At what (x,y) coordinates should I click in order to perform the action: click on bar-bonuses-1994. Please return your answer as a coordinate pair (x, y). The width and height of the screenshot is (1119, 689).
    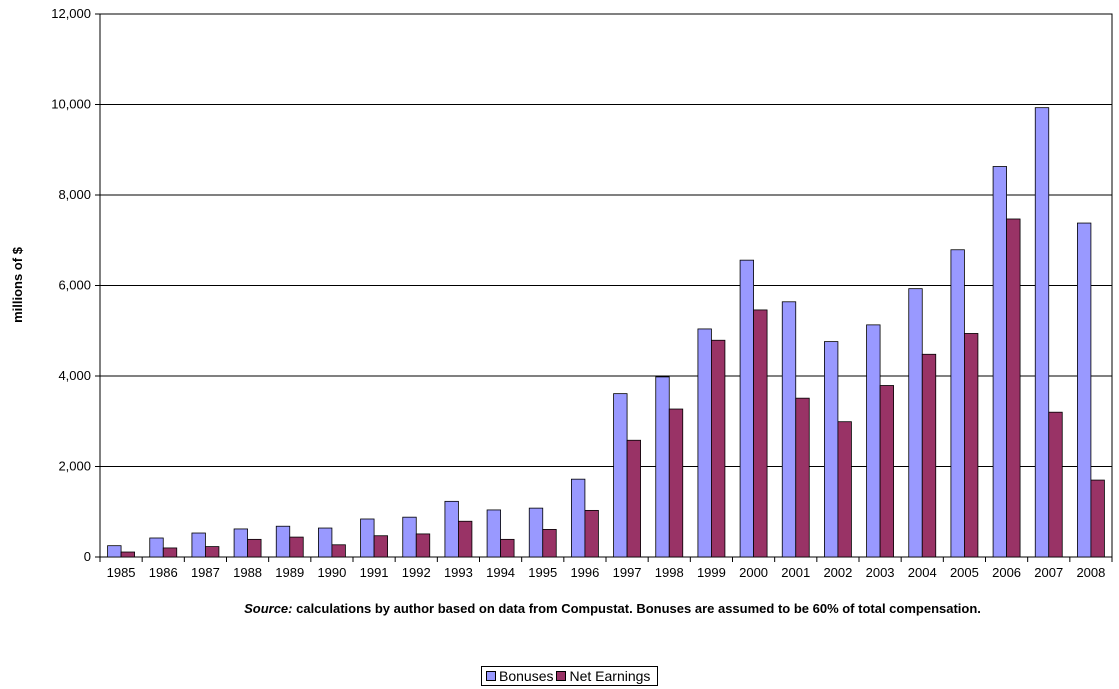
    Looking at the image, I should click on (494, 533).